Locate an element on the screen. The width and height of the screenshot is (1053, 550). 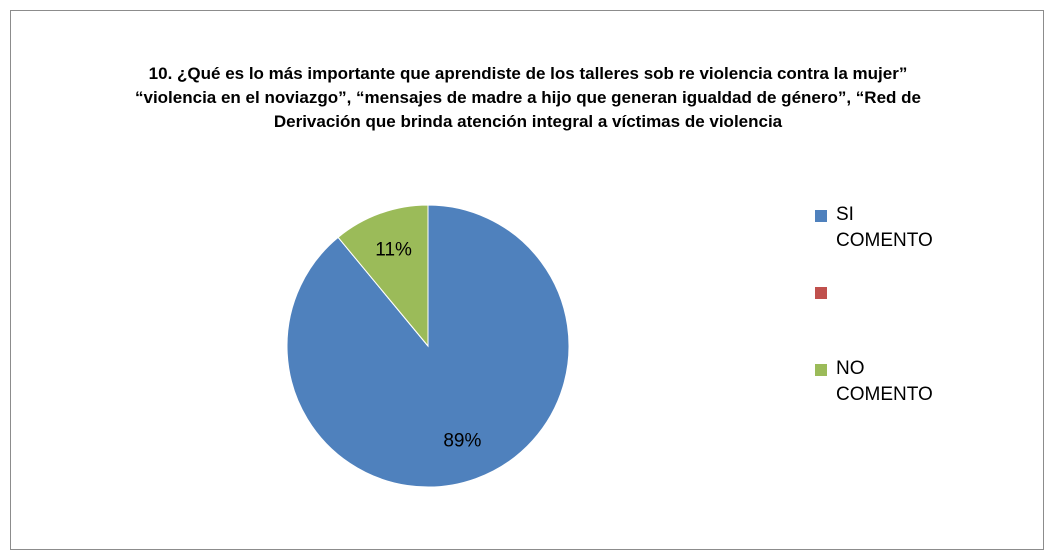
legend-label: SI COMENTO is located at coordinates (884, 227).